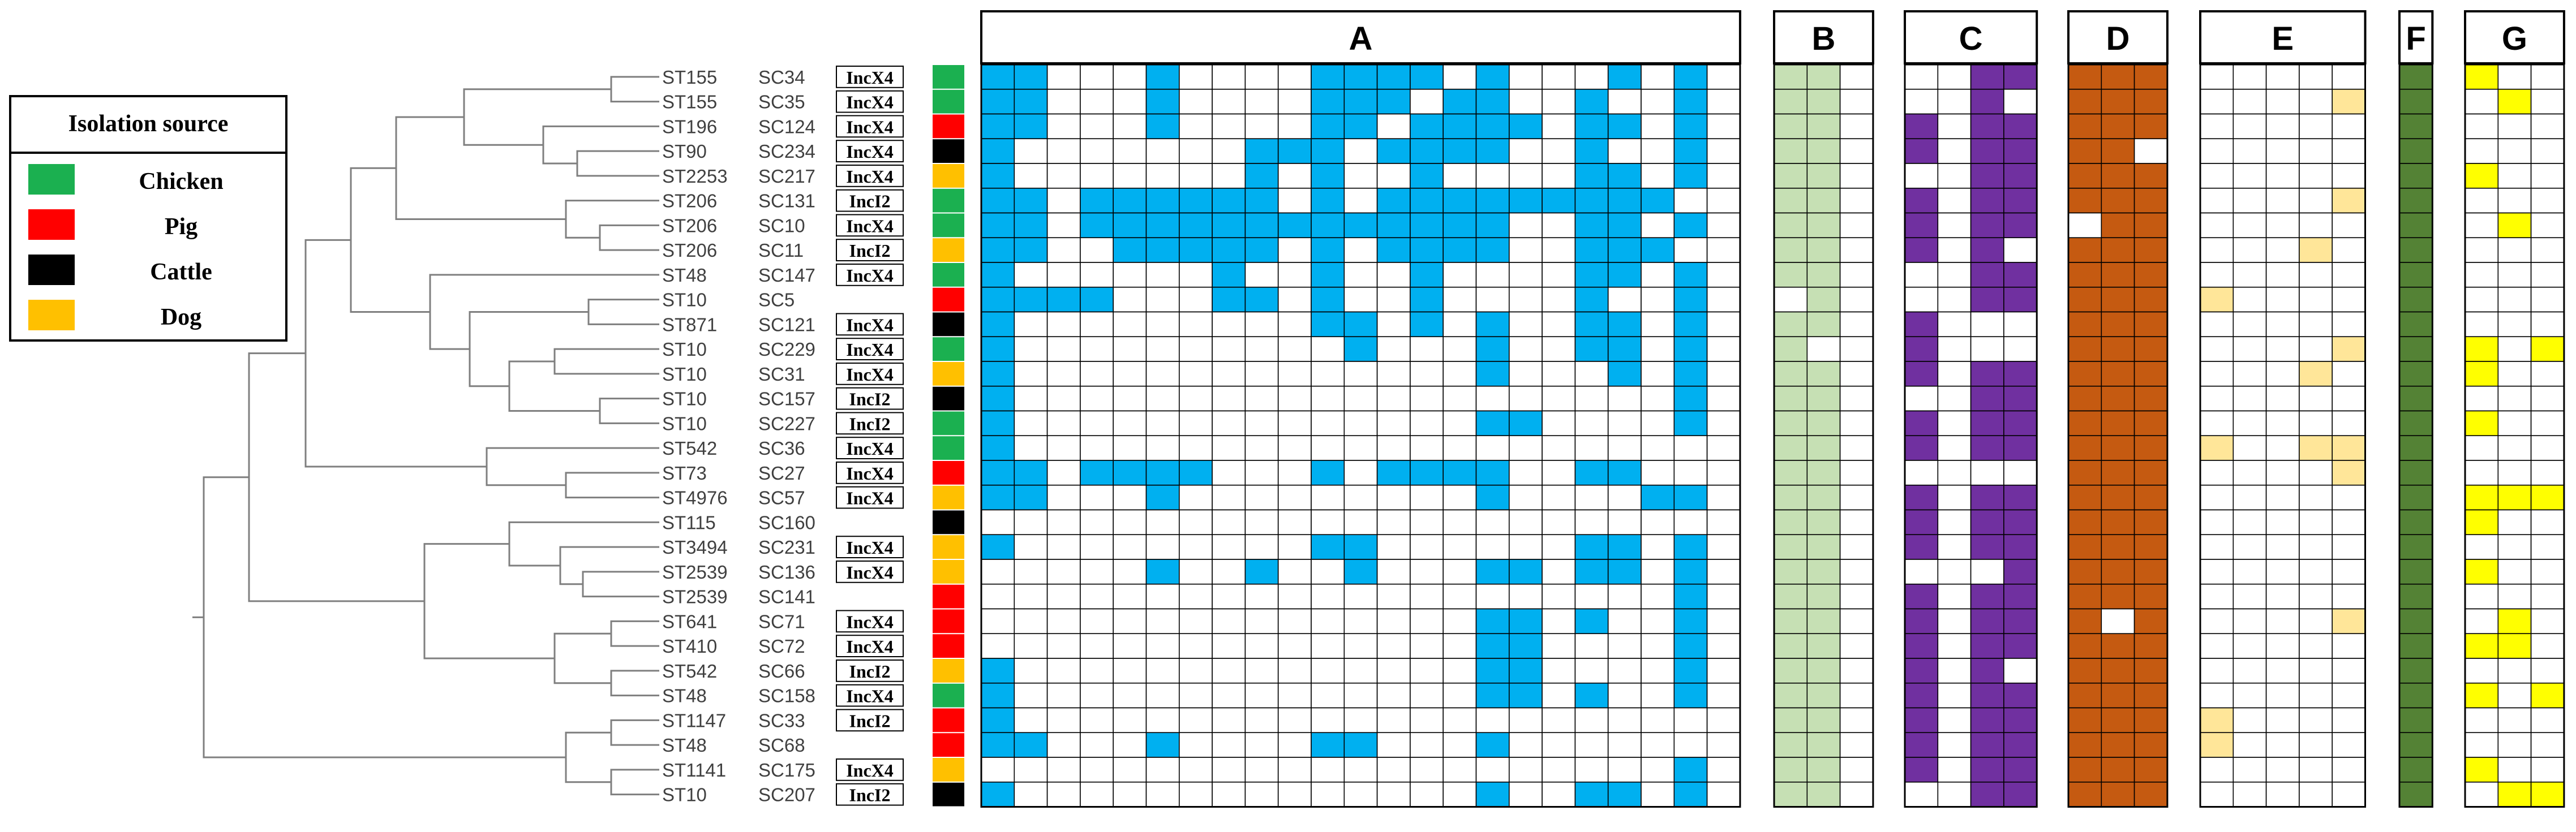 Image resolution: width=2576 pixels, height=832 pixels. I want to click on row-st-label: ST1147, so click(694, 720).